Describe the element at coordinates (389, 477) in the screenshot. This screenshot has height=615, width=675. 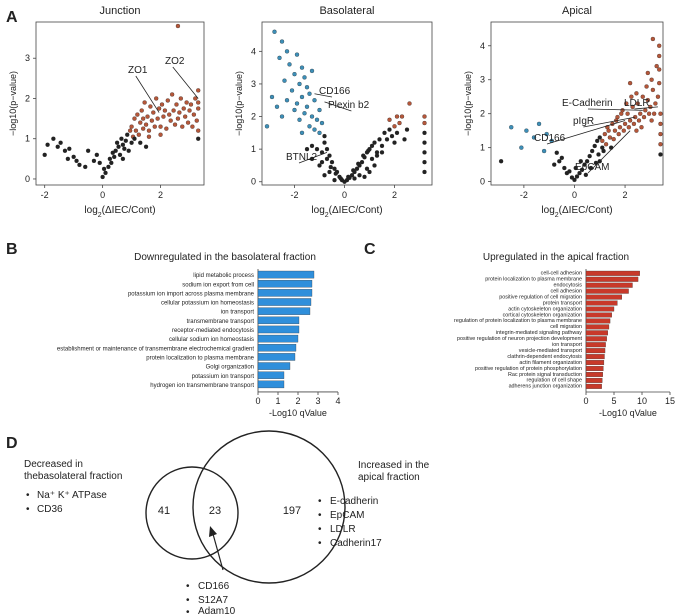
I see `venn-right-title-2: apical fraction` at that location.